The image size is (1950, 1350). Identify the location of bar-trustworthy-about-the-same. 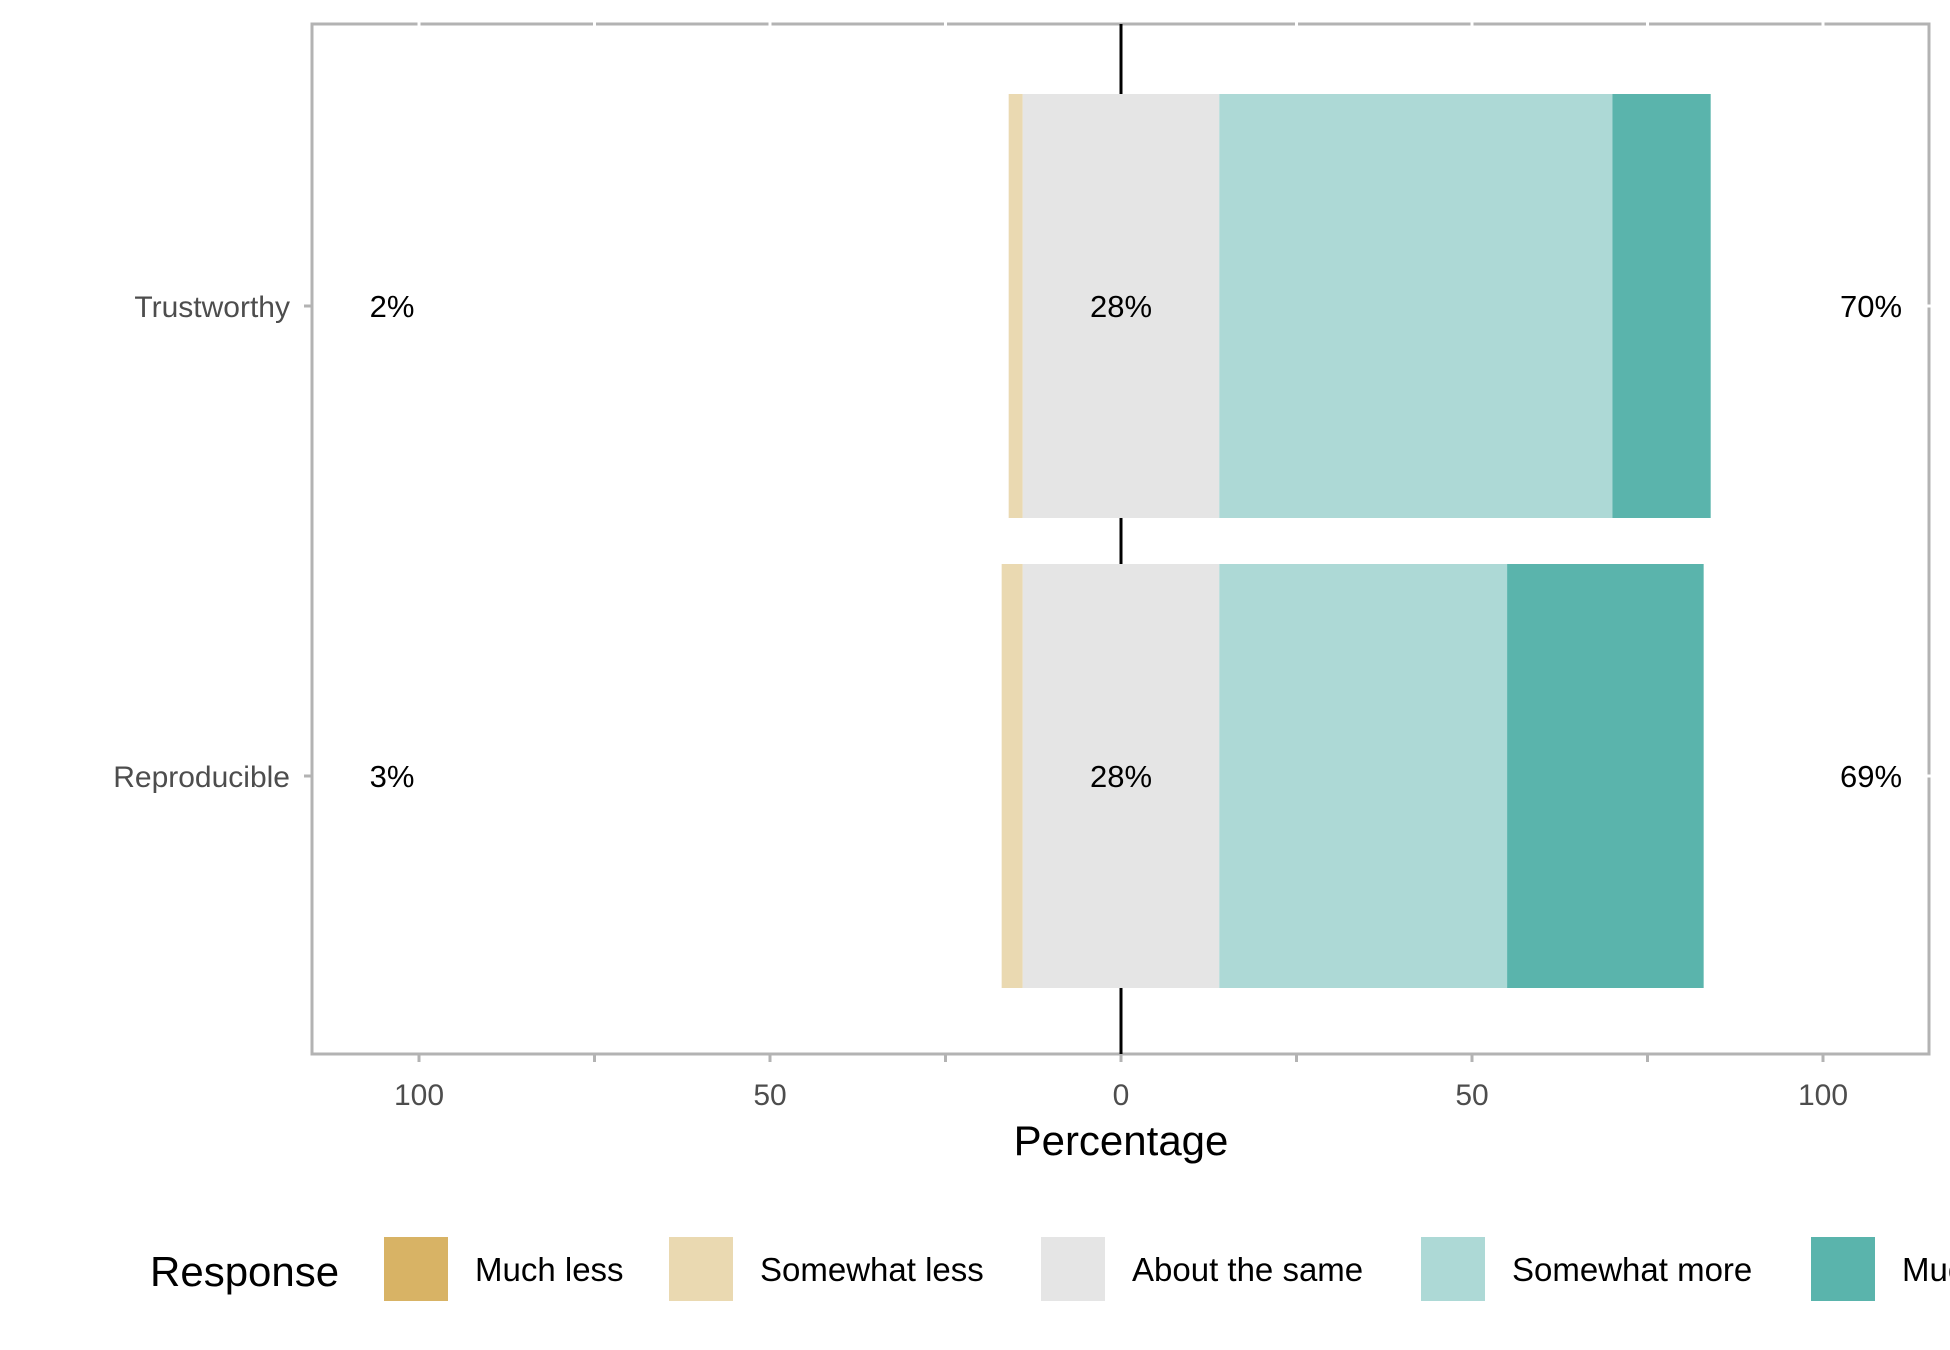
(1121, 306).